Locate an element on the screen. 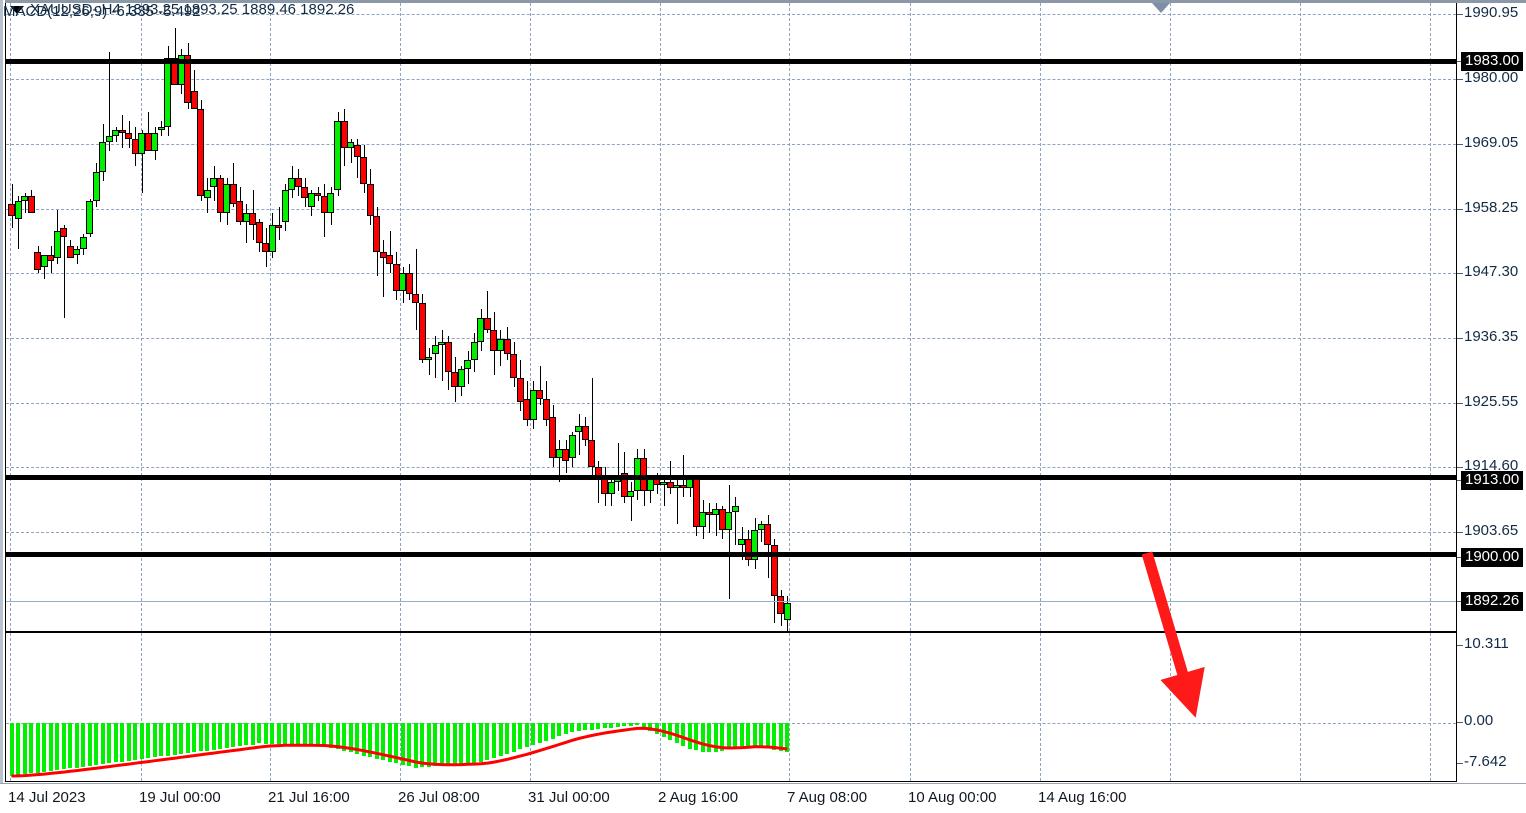  axis-price-badge: 1913.00 is located at coordinates (1492, 480).